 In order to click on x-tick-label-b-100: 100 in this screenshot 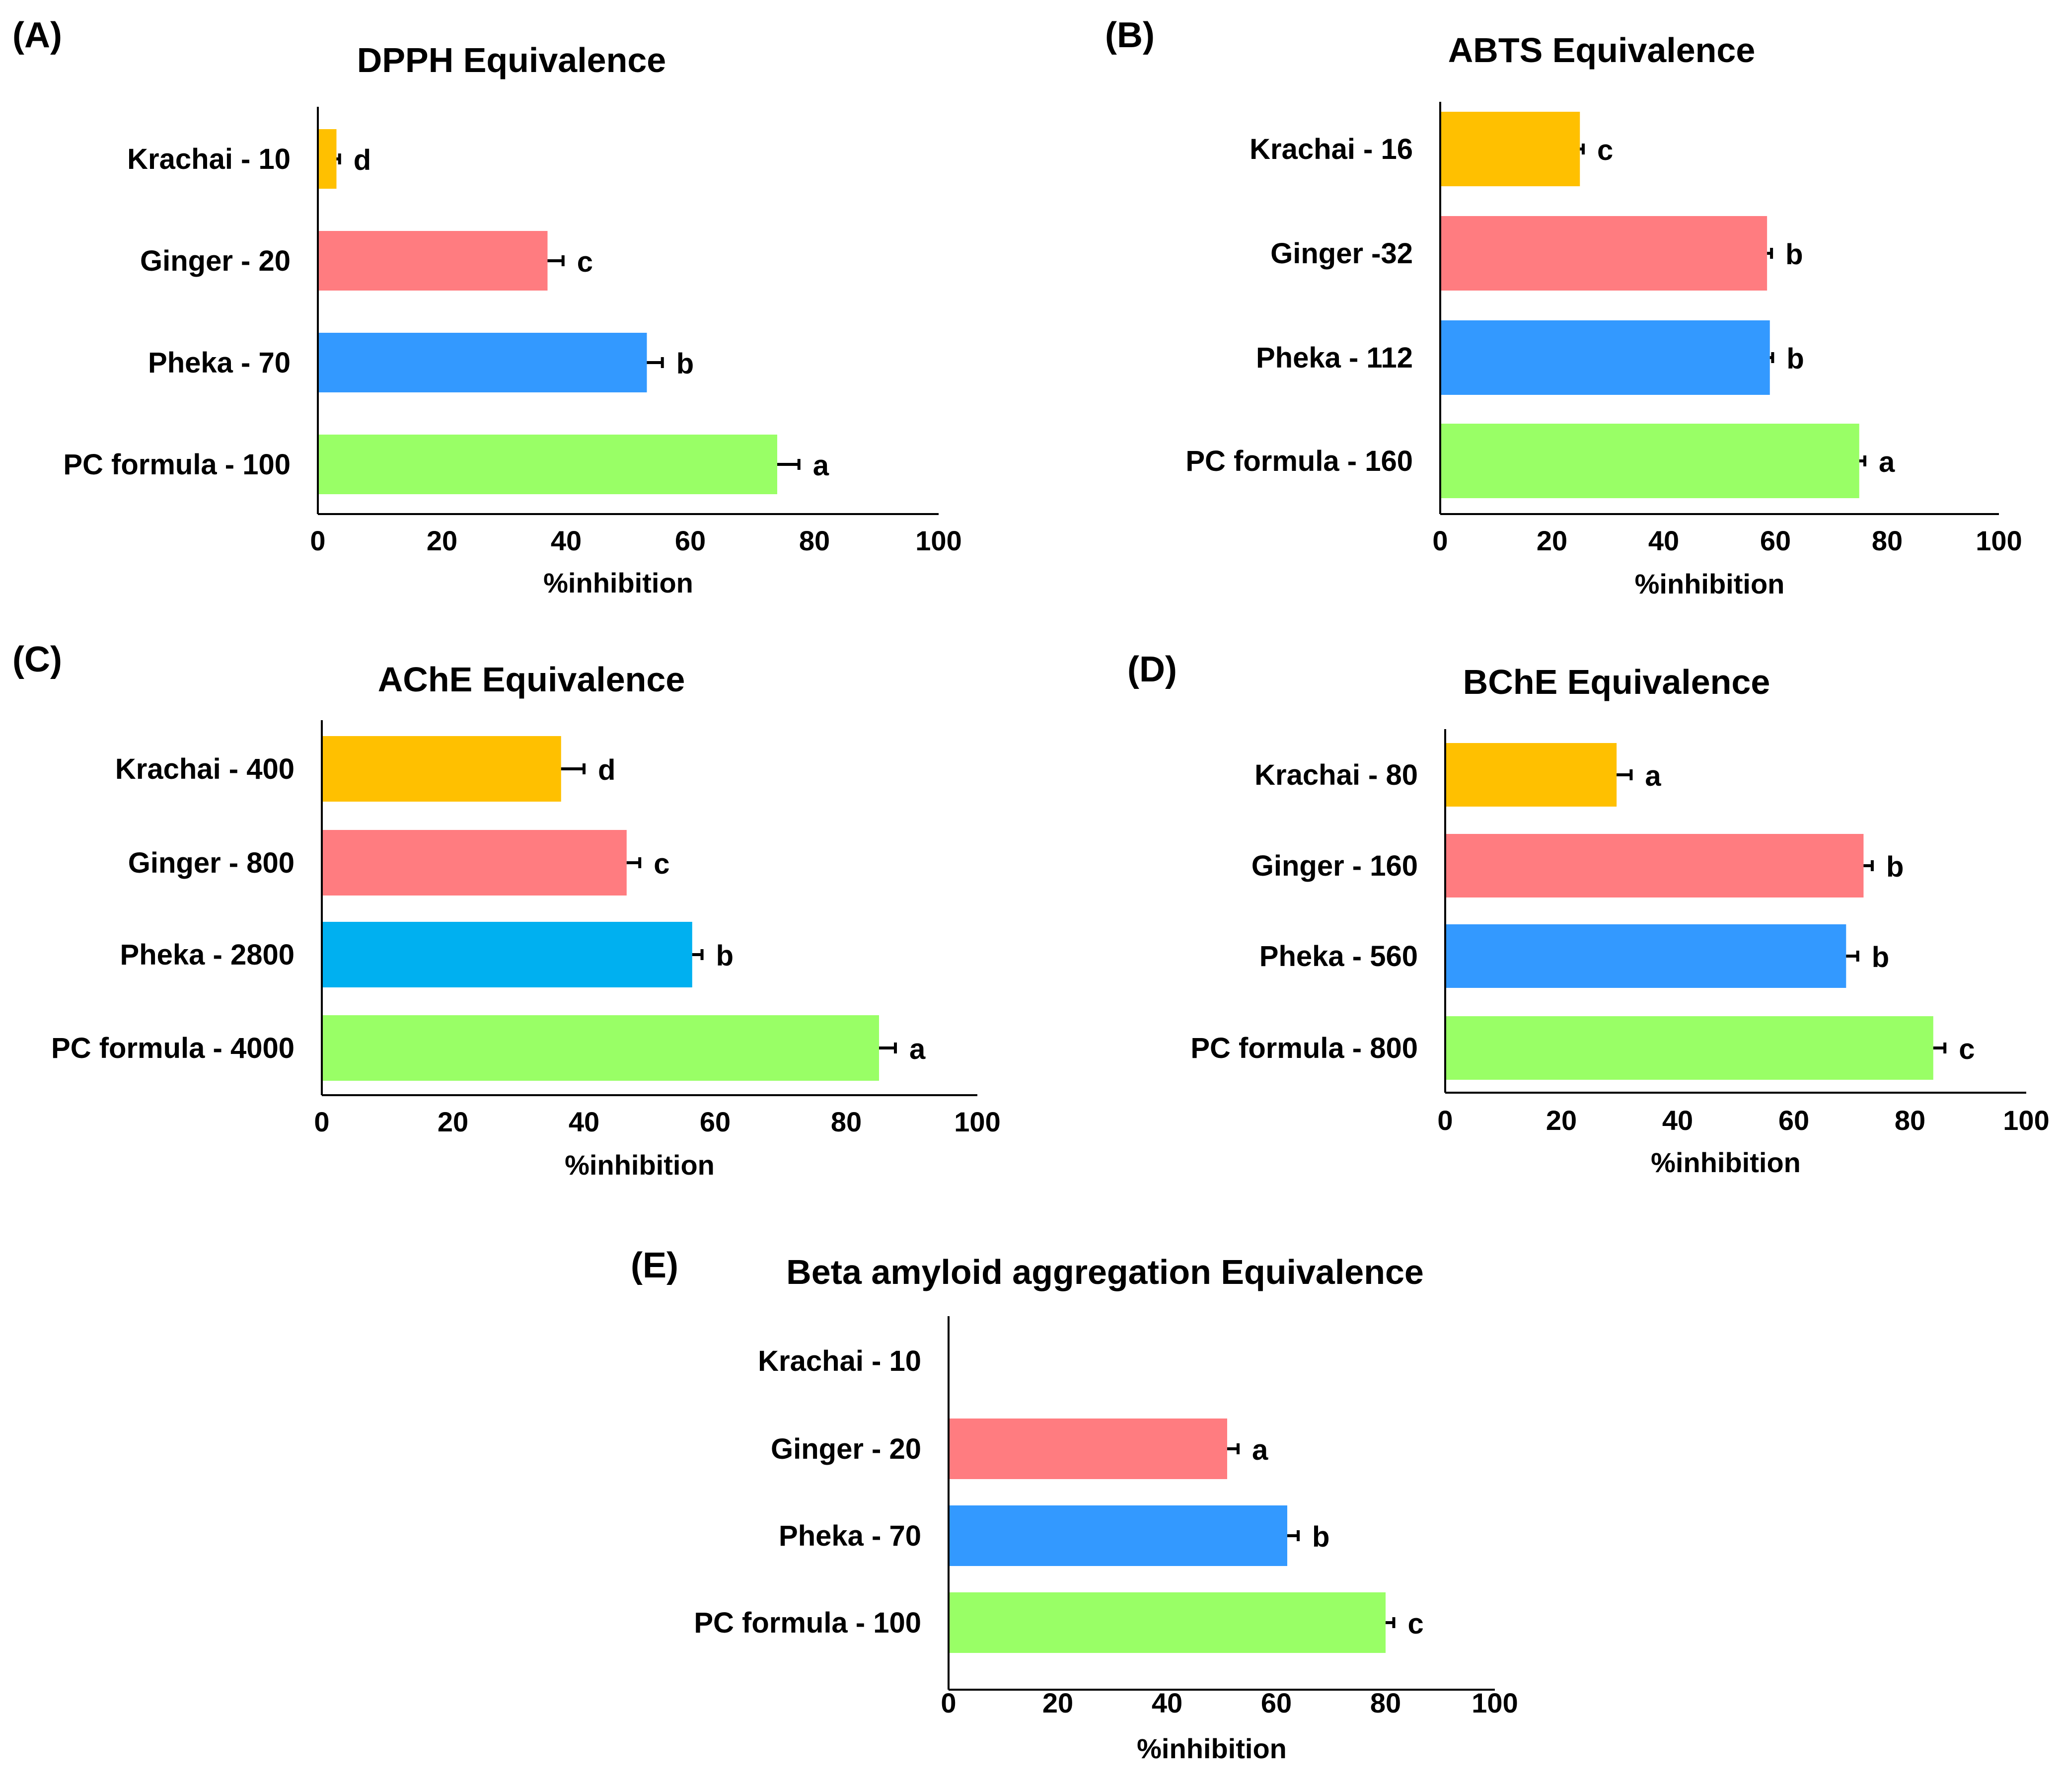, I will do `click(1999, 540)`.